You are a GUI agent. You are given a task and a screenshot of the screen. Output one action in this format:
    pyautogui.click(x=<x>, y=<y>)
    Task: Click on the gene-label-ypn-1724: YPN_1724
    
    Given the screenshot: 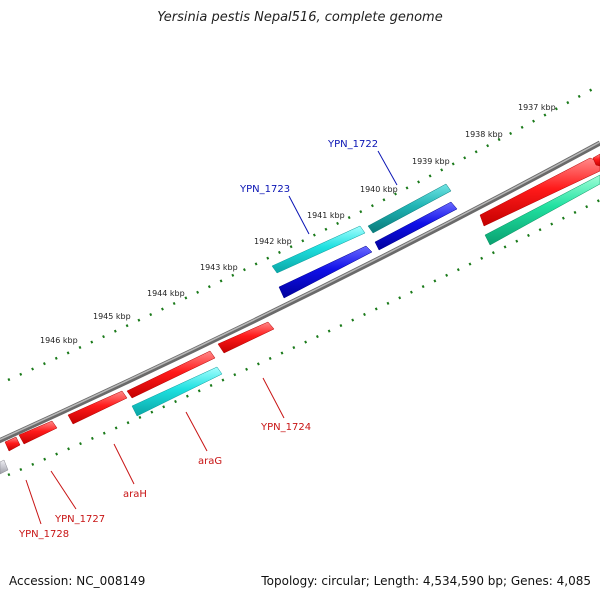 What is the action you would take?
    pyautogui.click(x=285, y=427)
    